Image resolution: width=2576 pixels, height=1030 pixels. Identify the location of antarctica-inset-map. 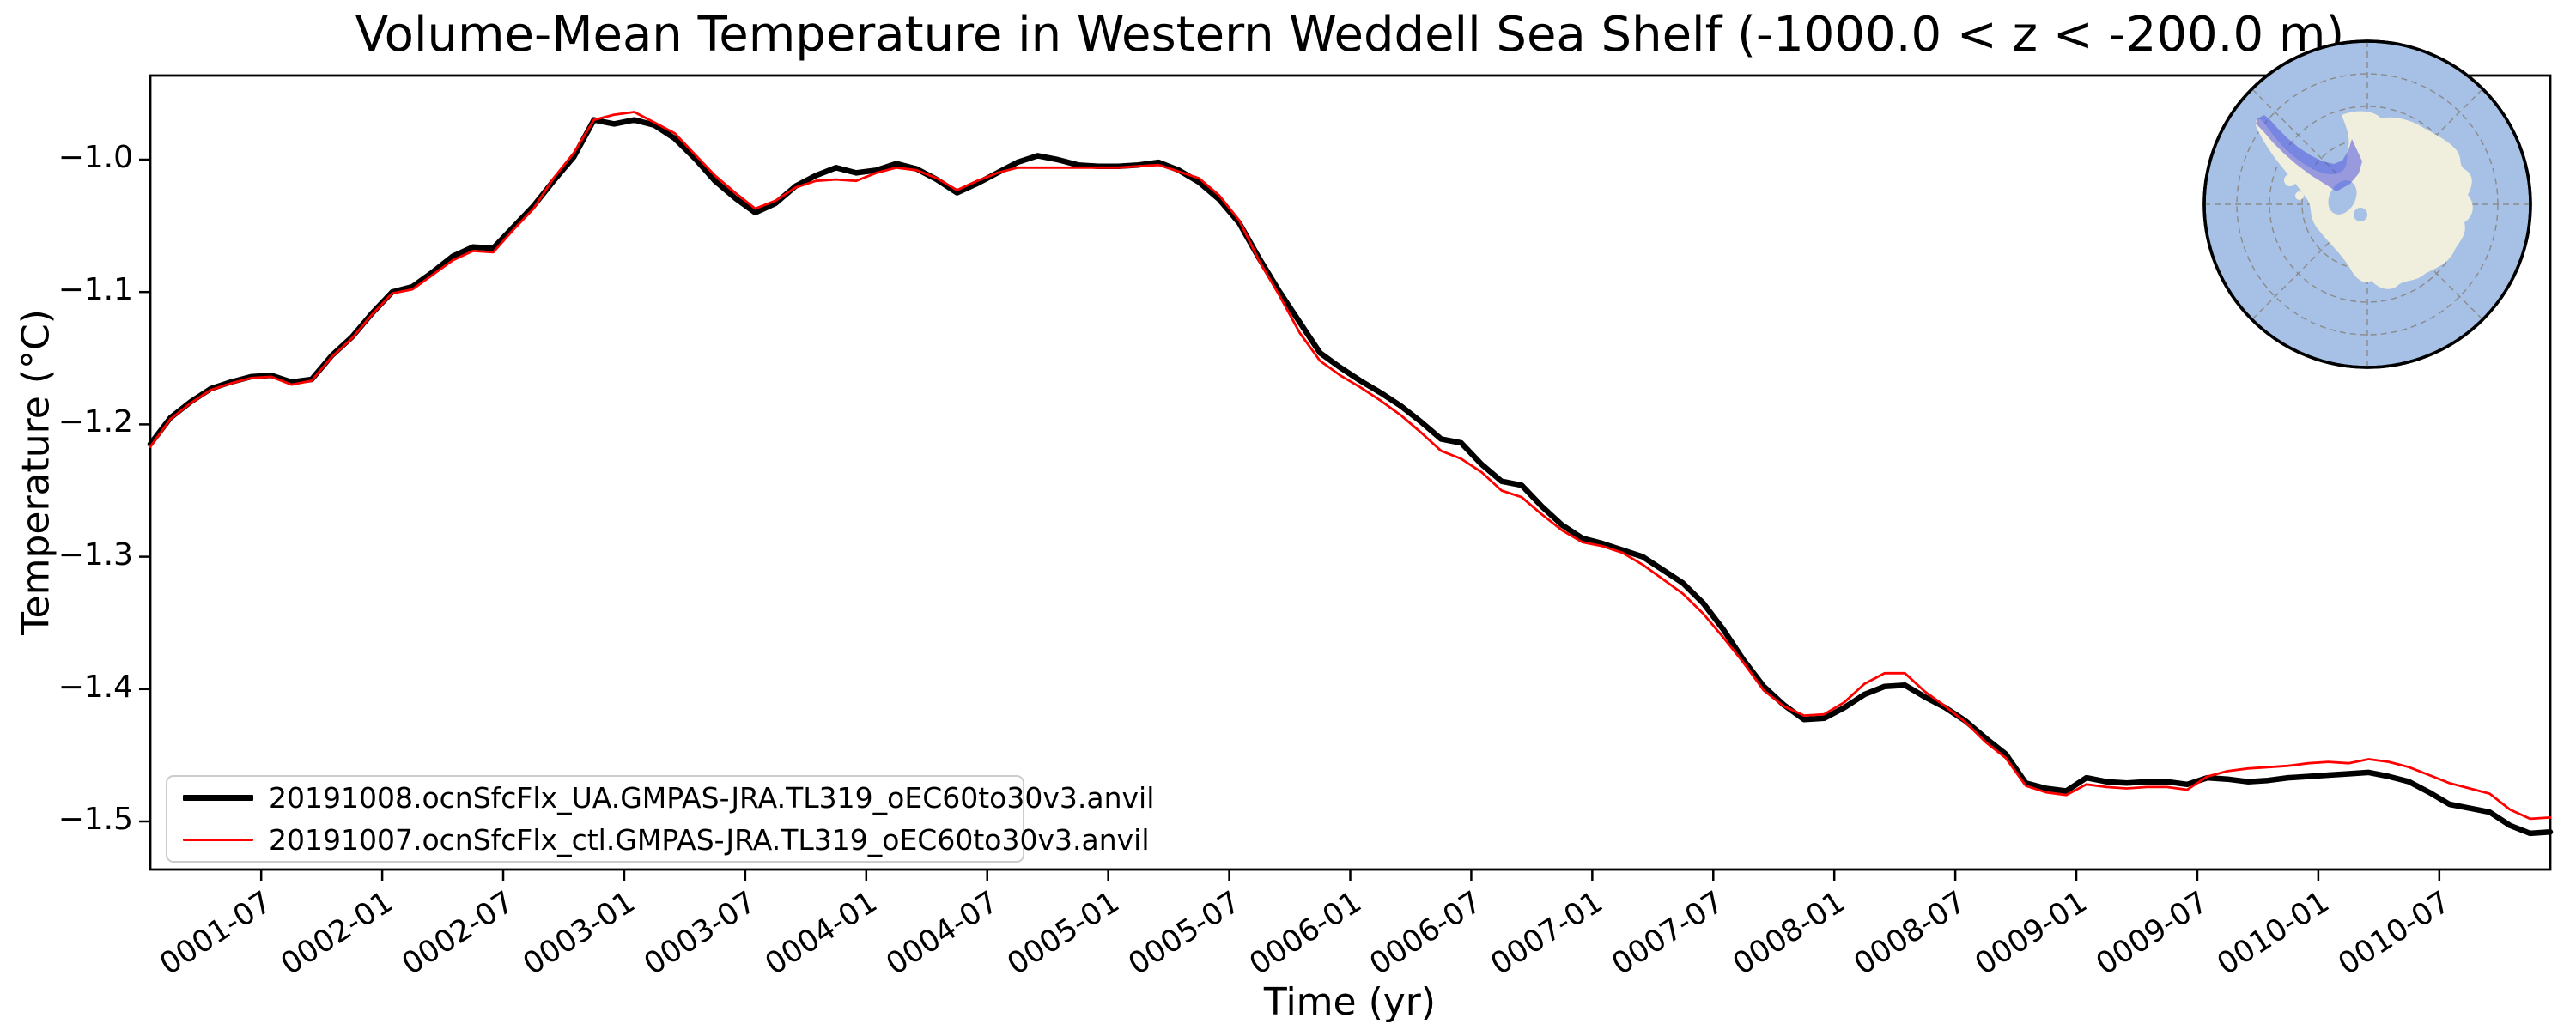
(2367, 204).